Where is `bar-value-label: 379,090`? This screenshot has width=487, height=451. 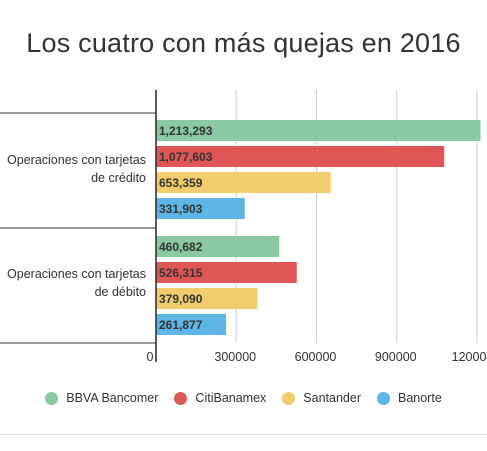 bar-value-label: 379,090 is located at coordinates (181, 299).